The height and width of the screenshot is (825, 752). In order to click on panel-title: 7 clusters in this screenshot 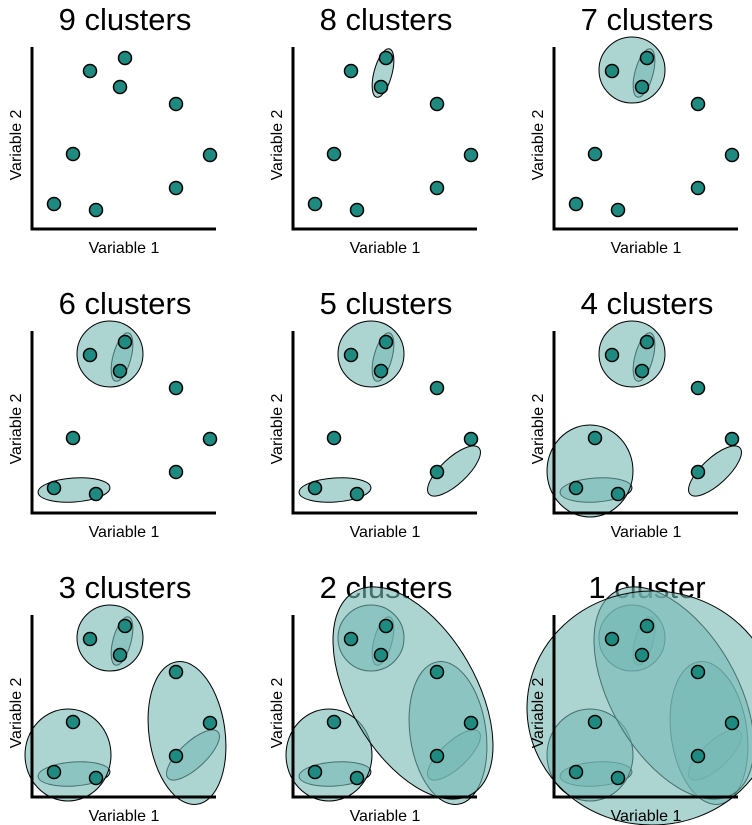, I will do `click(647, 19)`.